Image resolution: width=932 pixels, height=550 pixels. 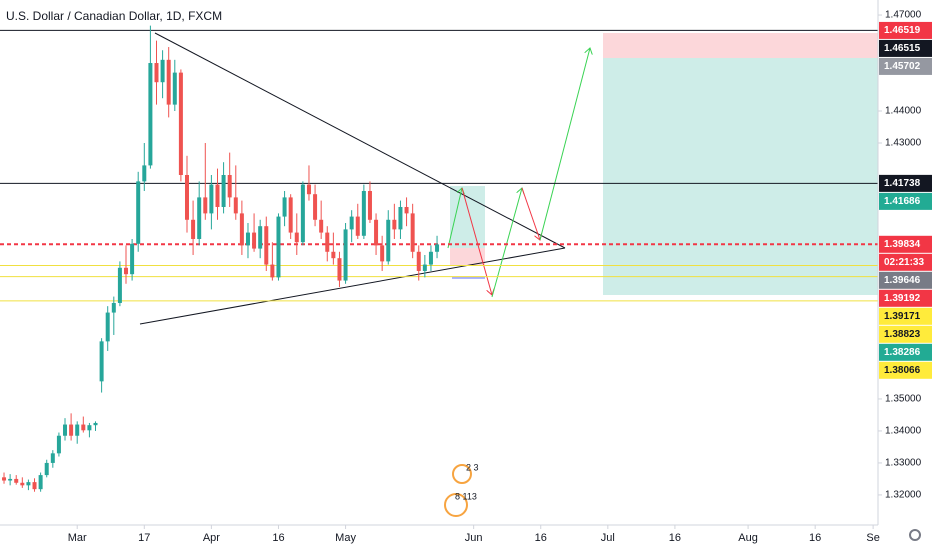 What do you see at coordinates (77, 538) in the screenshot?
I see `x-tick-label: Mar` at bounding box center [77, 538].